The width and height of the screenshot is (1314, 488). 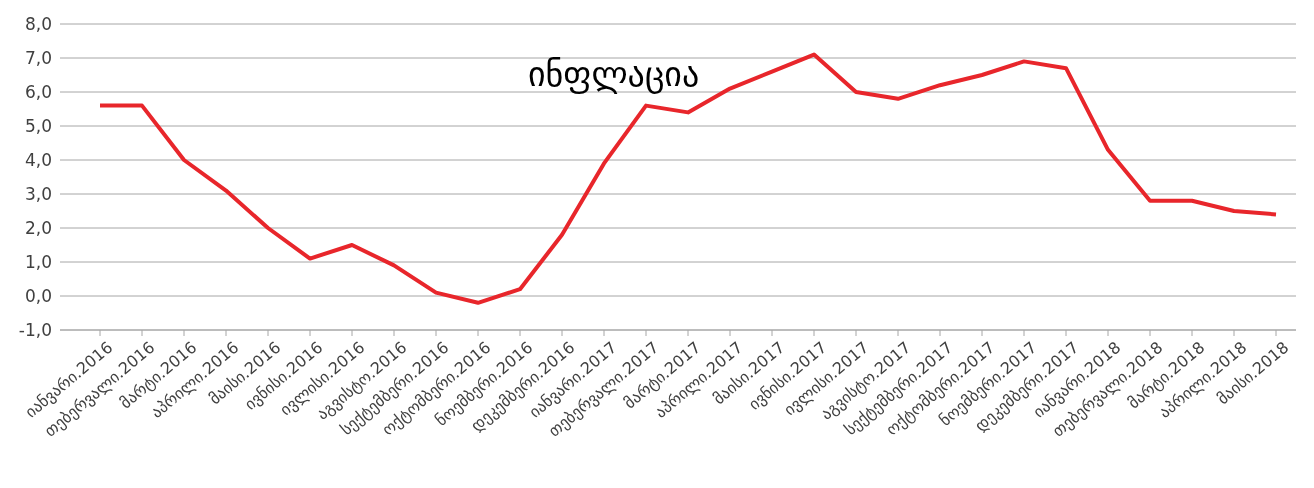 What do you see at coordinates (38, 126) in the screenshot?
I see `y-tick-label: 5,0` at bounding box center [38, 126].